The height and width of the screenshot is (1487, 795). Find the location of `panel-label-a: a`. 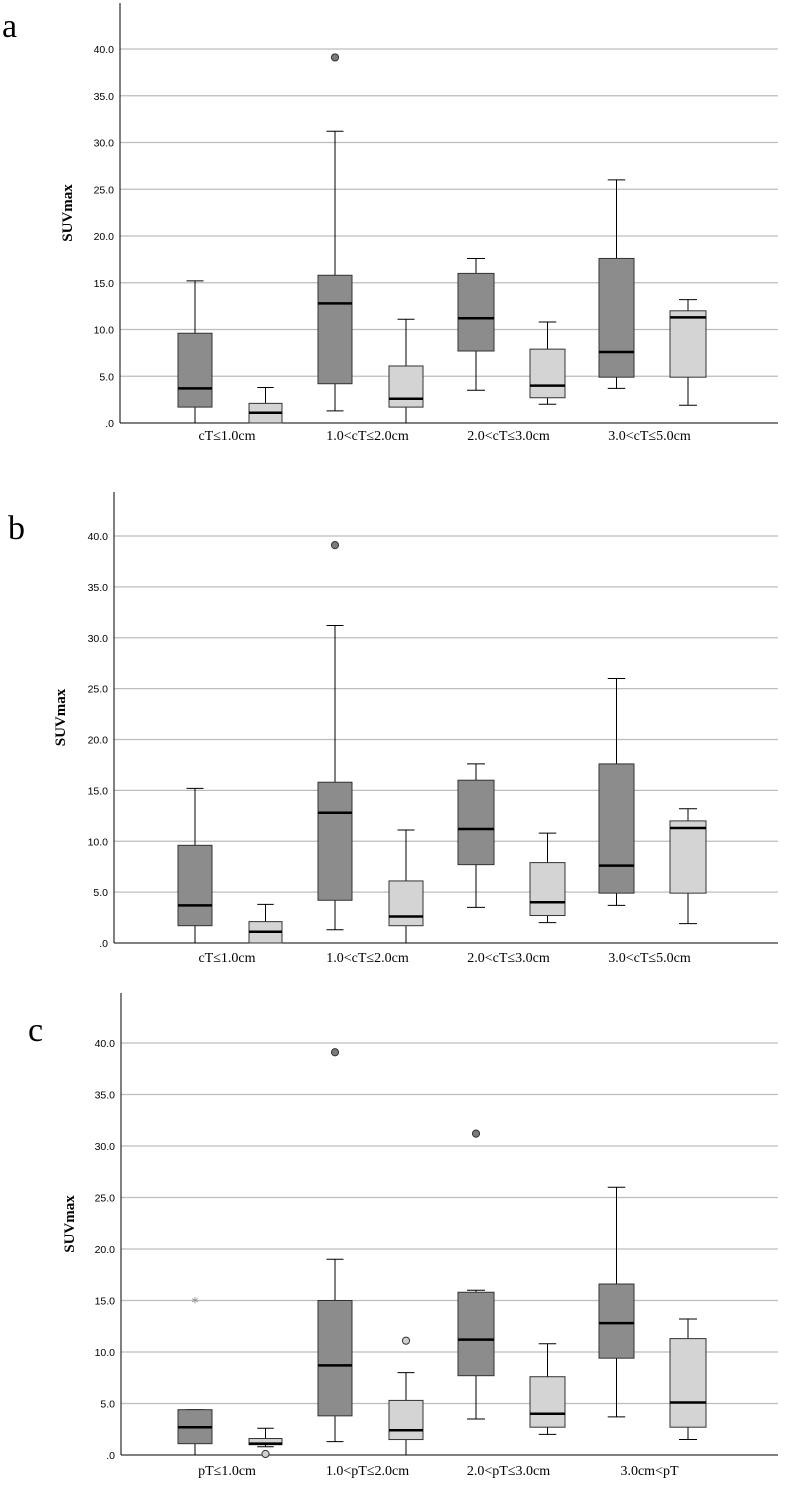

panel-label-a: a is located at coordinates (10, 26).